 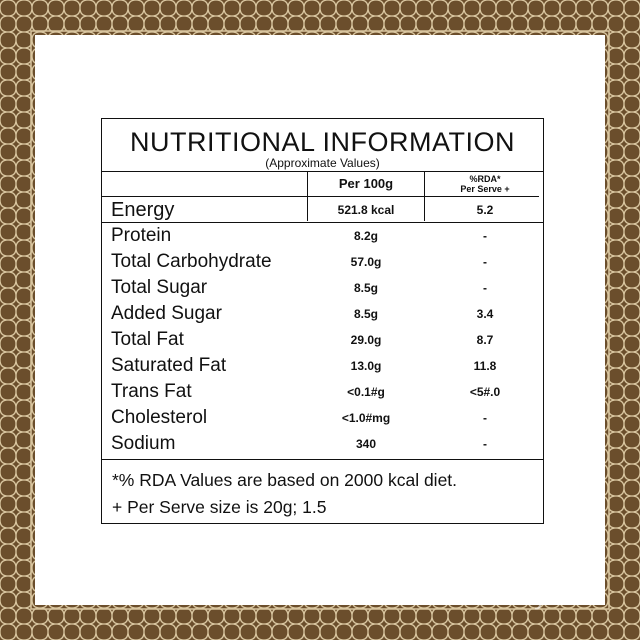 I want to click on footnote-serve-size: + Per Serve size is 20g; 1.5, so click(x=219, y=507).